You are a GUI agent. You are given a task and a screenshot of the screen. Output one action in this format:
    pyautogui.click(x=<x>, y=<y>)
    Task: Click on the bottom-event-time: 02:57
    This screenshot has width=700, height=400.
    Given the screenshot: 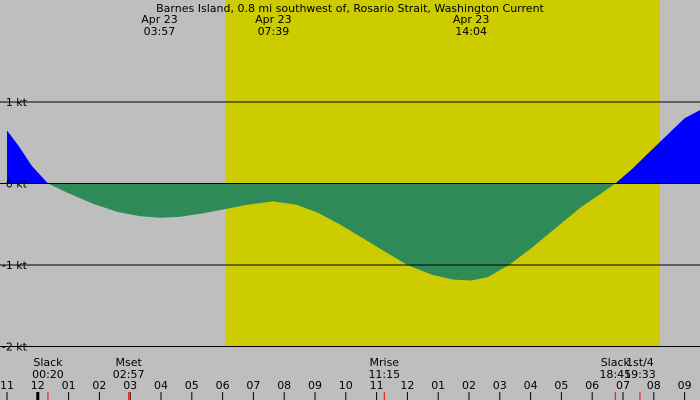 What is the action you would take?
    pyautogui.click(x=129, y=374)
    